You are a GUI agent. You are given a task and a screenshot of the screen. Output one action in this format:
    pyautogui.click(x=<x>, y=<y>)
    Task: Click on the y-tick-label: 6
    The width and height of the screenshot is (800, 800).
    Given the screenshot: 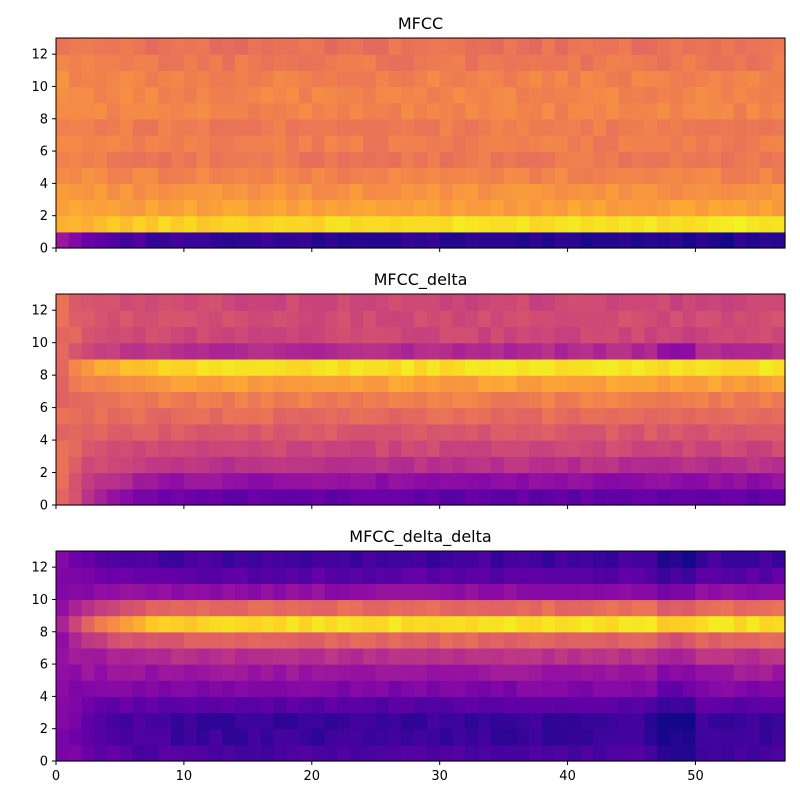 What is the action you would take?
    pyautogui.click(x=44, y=665)
    